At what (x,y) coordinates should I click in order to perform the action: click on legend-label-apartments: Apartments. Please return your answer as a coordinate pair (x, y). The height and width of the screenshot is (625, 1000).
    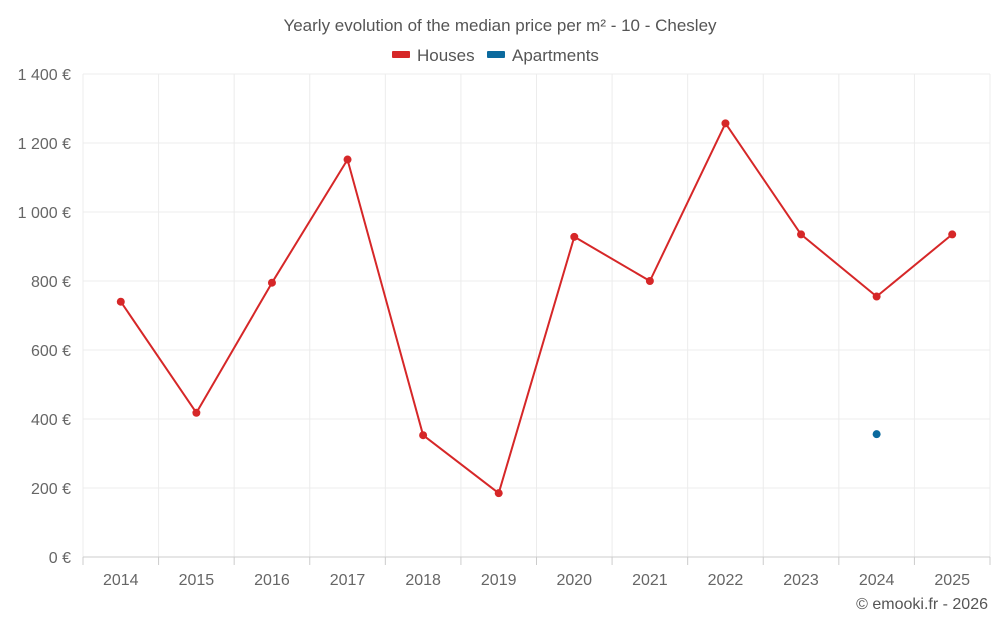
    Looking at the image, I should click on (555, 55).